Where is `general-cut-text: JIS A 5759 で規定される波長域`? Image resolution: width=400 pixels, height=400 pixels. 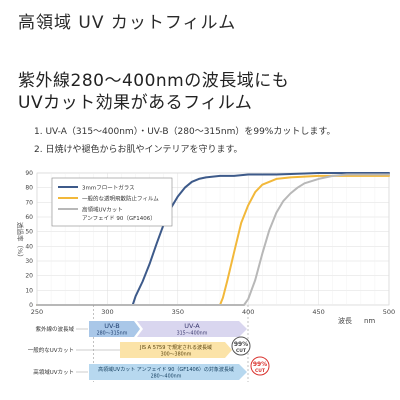 general-cut-text: JIS A 5759 で規定される波長域 is located at coordinates (175, 347).